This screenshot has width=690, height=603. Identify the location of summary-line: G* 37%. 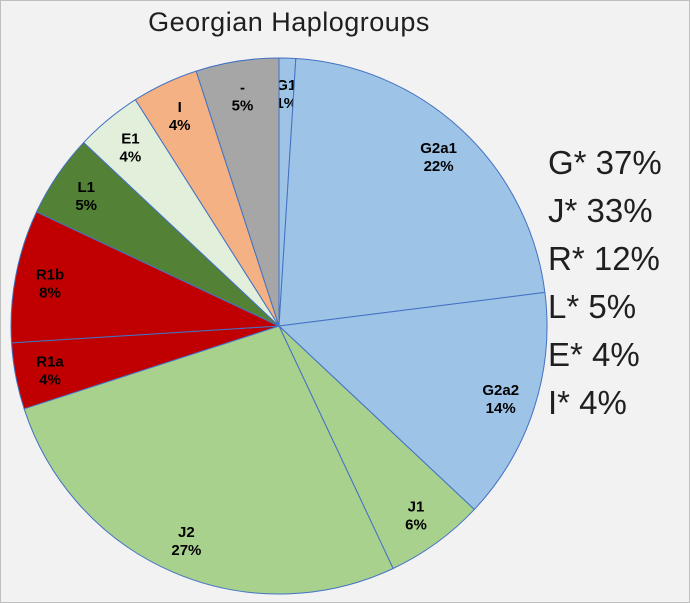
(605, 162).